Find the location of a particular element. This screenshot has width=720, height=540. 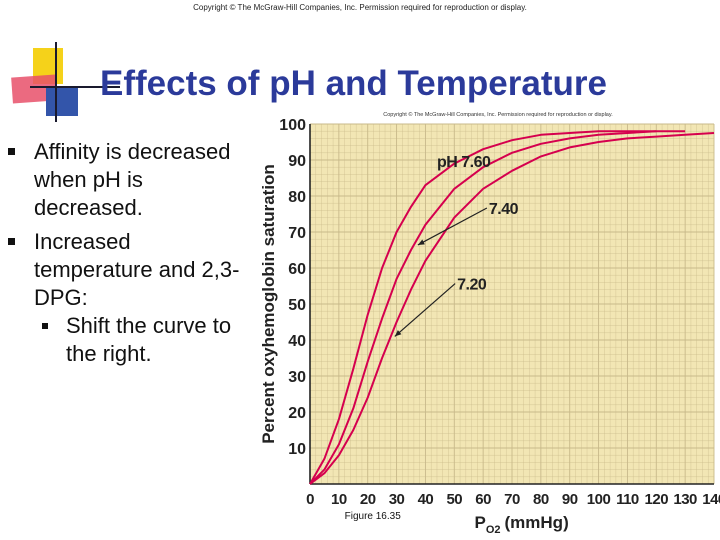

annotations: pH 7.60 7.40 7.20 is located at coordinates (456, 245).